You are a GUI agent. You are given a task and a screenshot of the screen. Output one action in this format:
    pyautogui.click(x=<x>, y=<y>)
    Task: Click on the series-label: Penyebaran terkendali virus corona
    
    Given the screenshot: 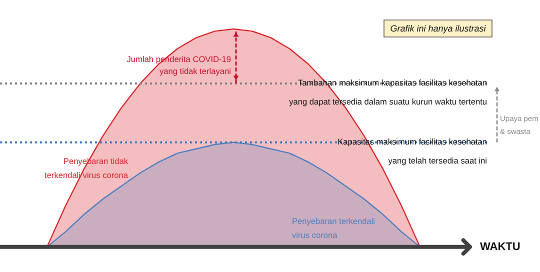 What is the action you would take?
    pyautogui.click(x=334, y=228)
    